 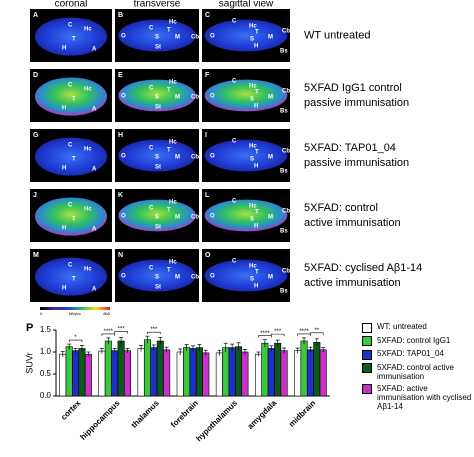 I want to click on panel-letter: L, so click(x=207, y=195).